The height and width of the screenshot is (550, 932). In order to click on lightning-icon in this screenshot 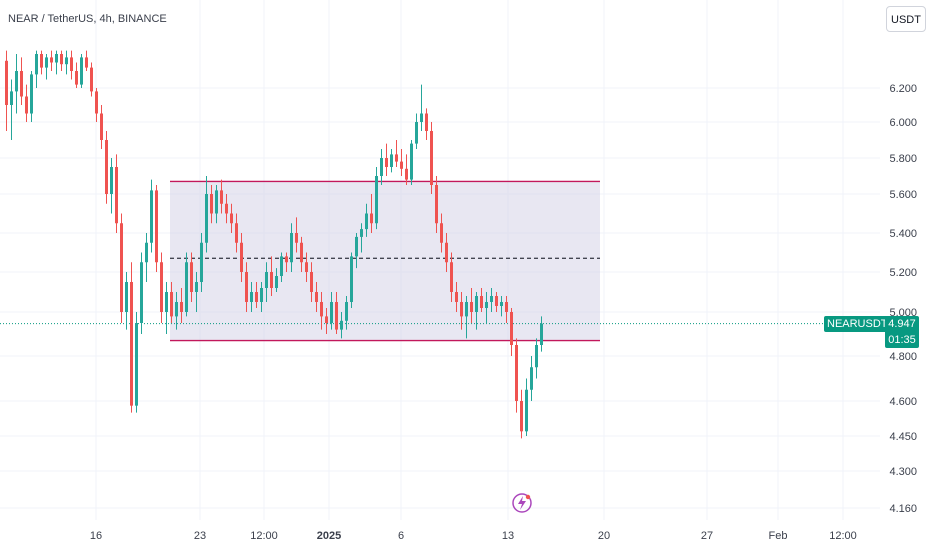, I will do `click(522, 503)`.